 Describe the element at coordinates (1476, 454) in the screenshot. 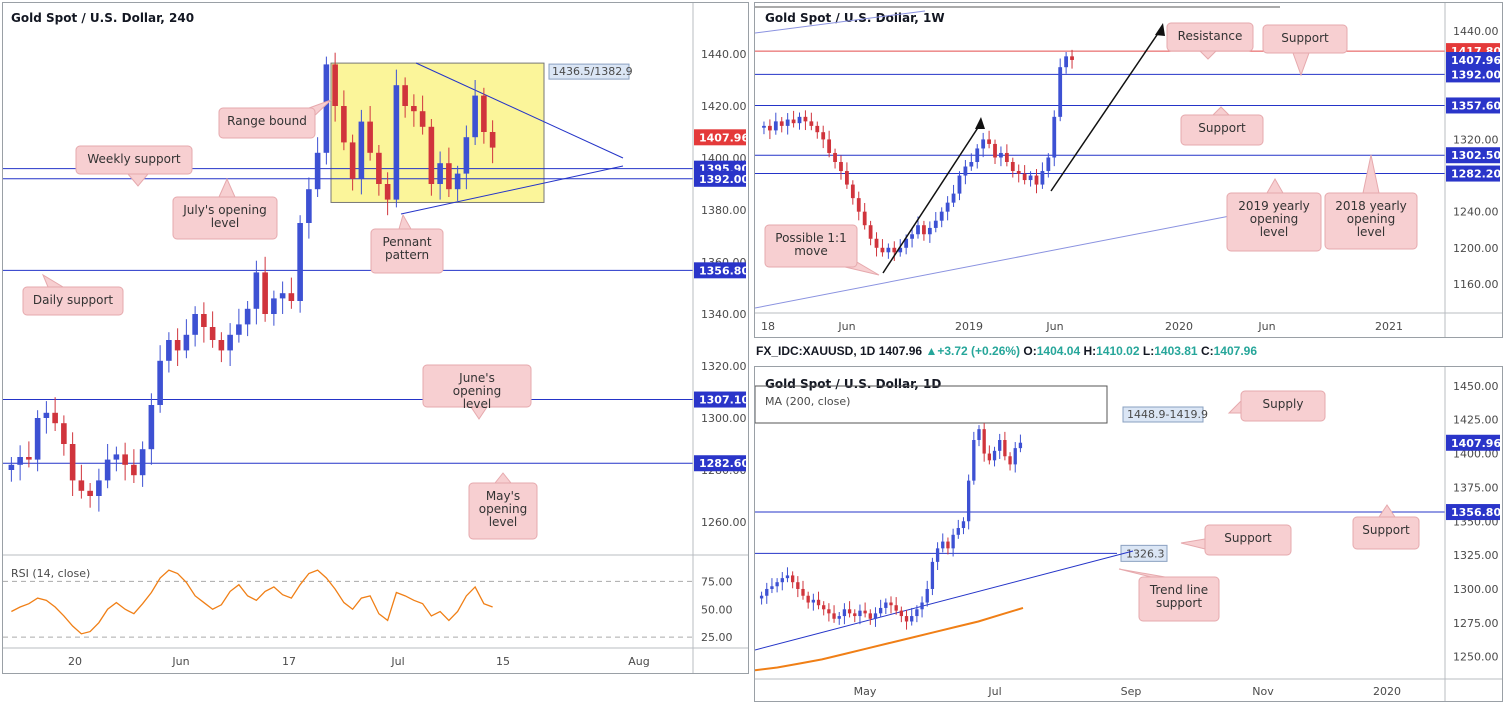

I see `y-tick-label: 1400.00` at that location.